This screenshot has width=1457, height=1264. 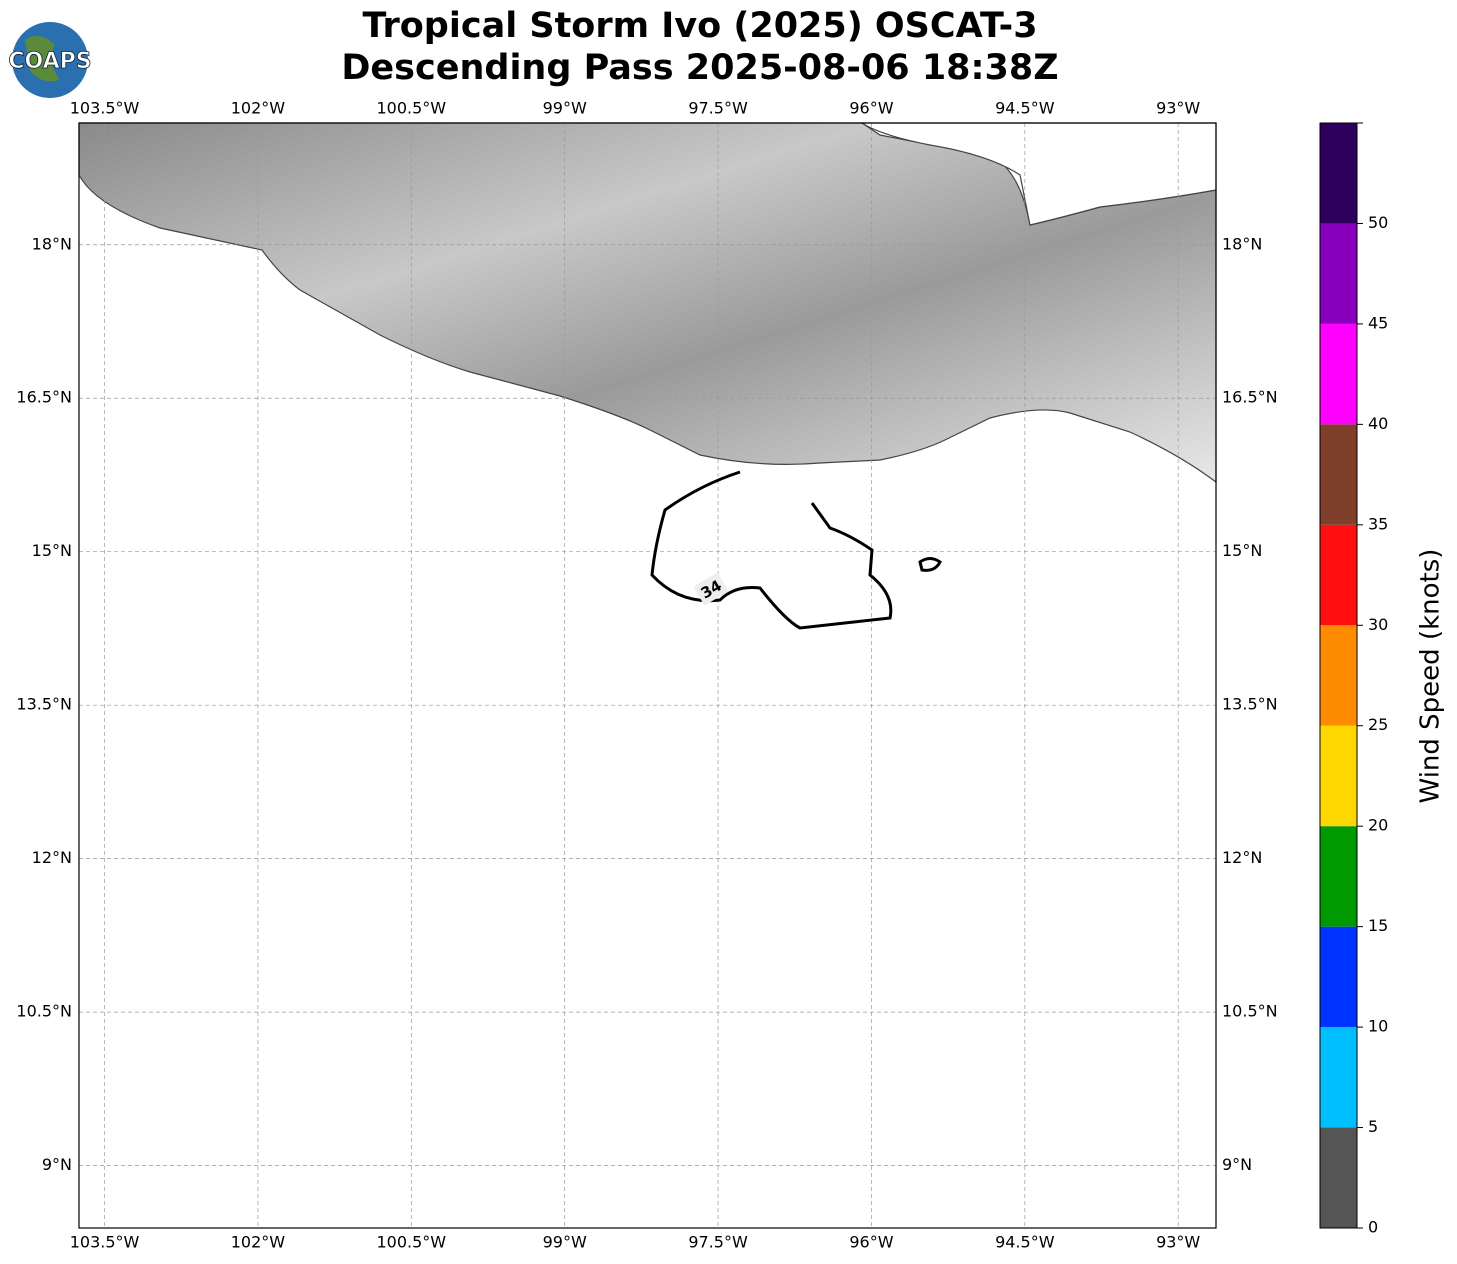 I want to click on colorbar-frame, so click(x=1338, y=675).